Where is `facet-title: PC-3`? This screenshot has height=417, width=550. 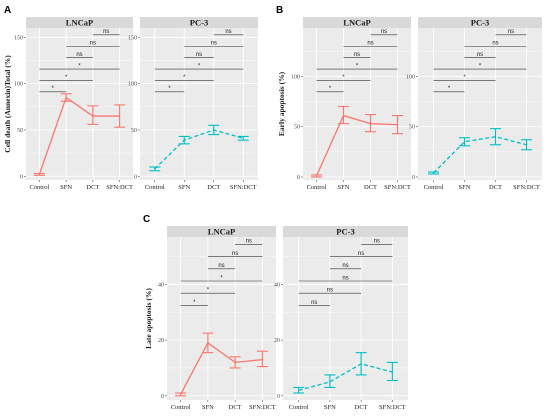
facet-title: PC-3 is located at coordinates (345, 231).